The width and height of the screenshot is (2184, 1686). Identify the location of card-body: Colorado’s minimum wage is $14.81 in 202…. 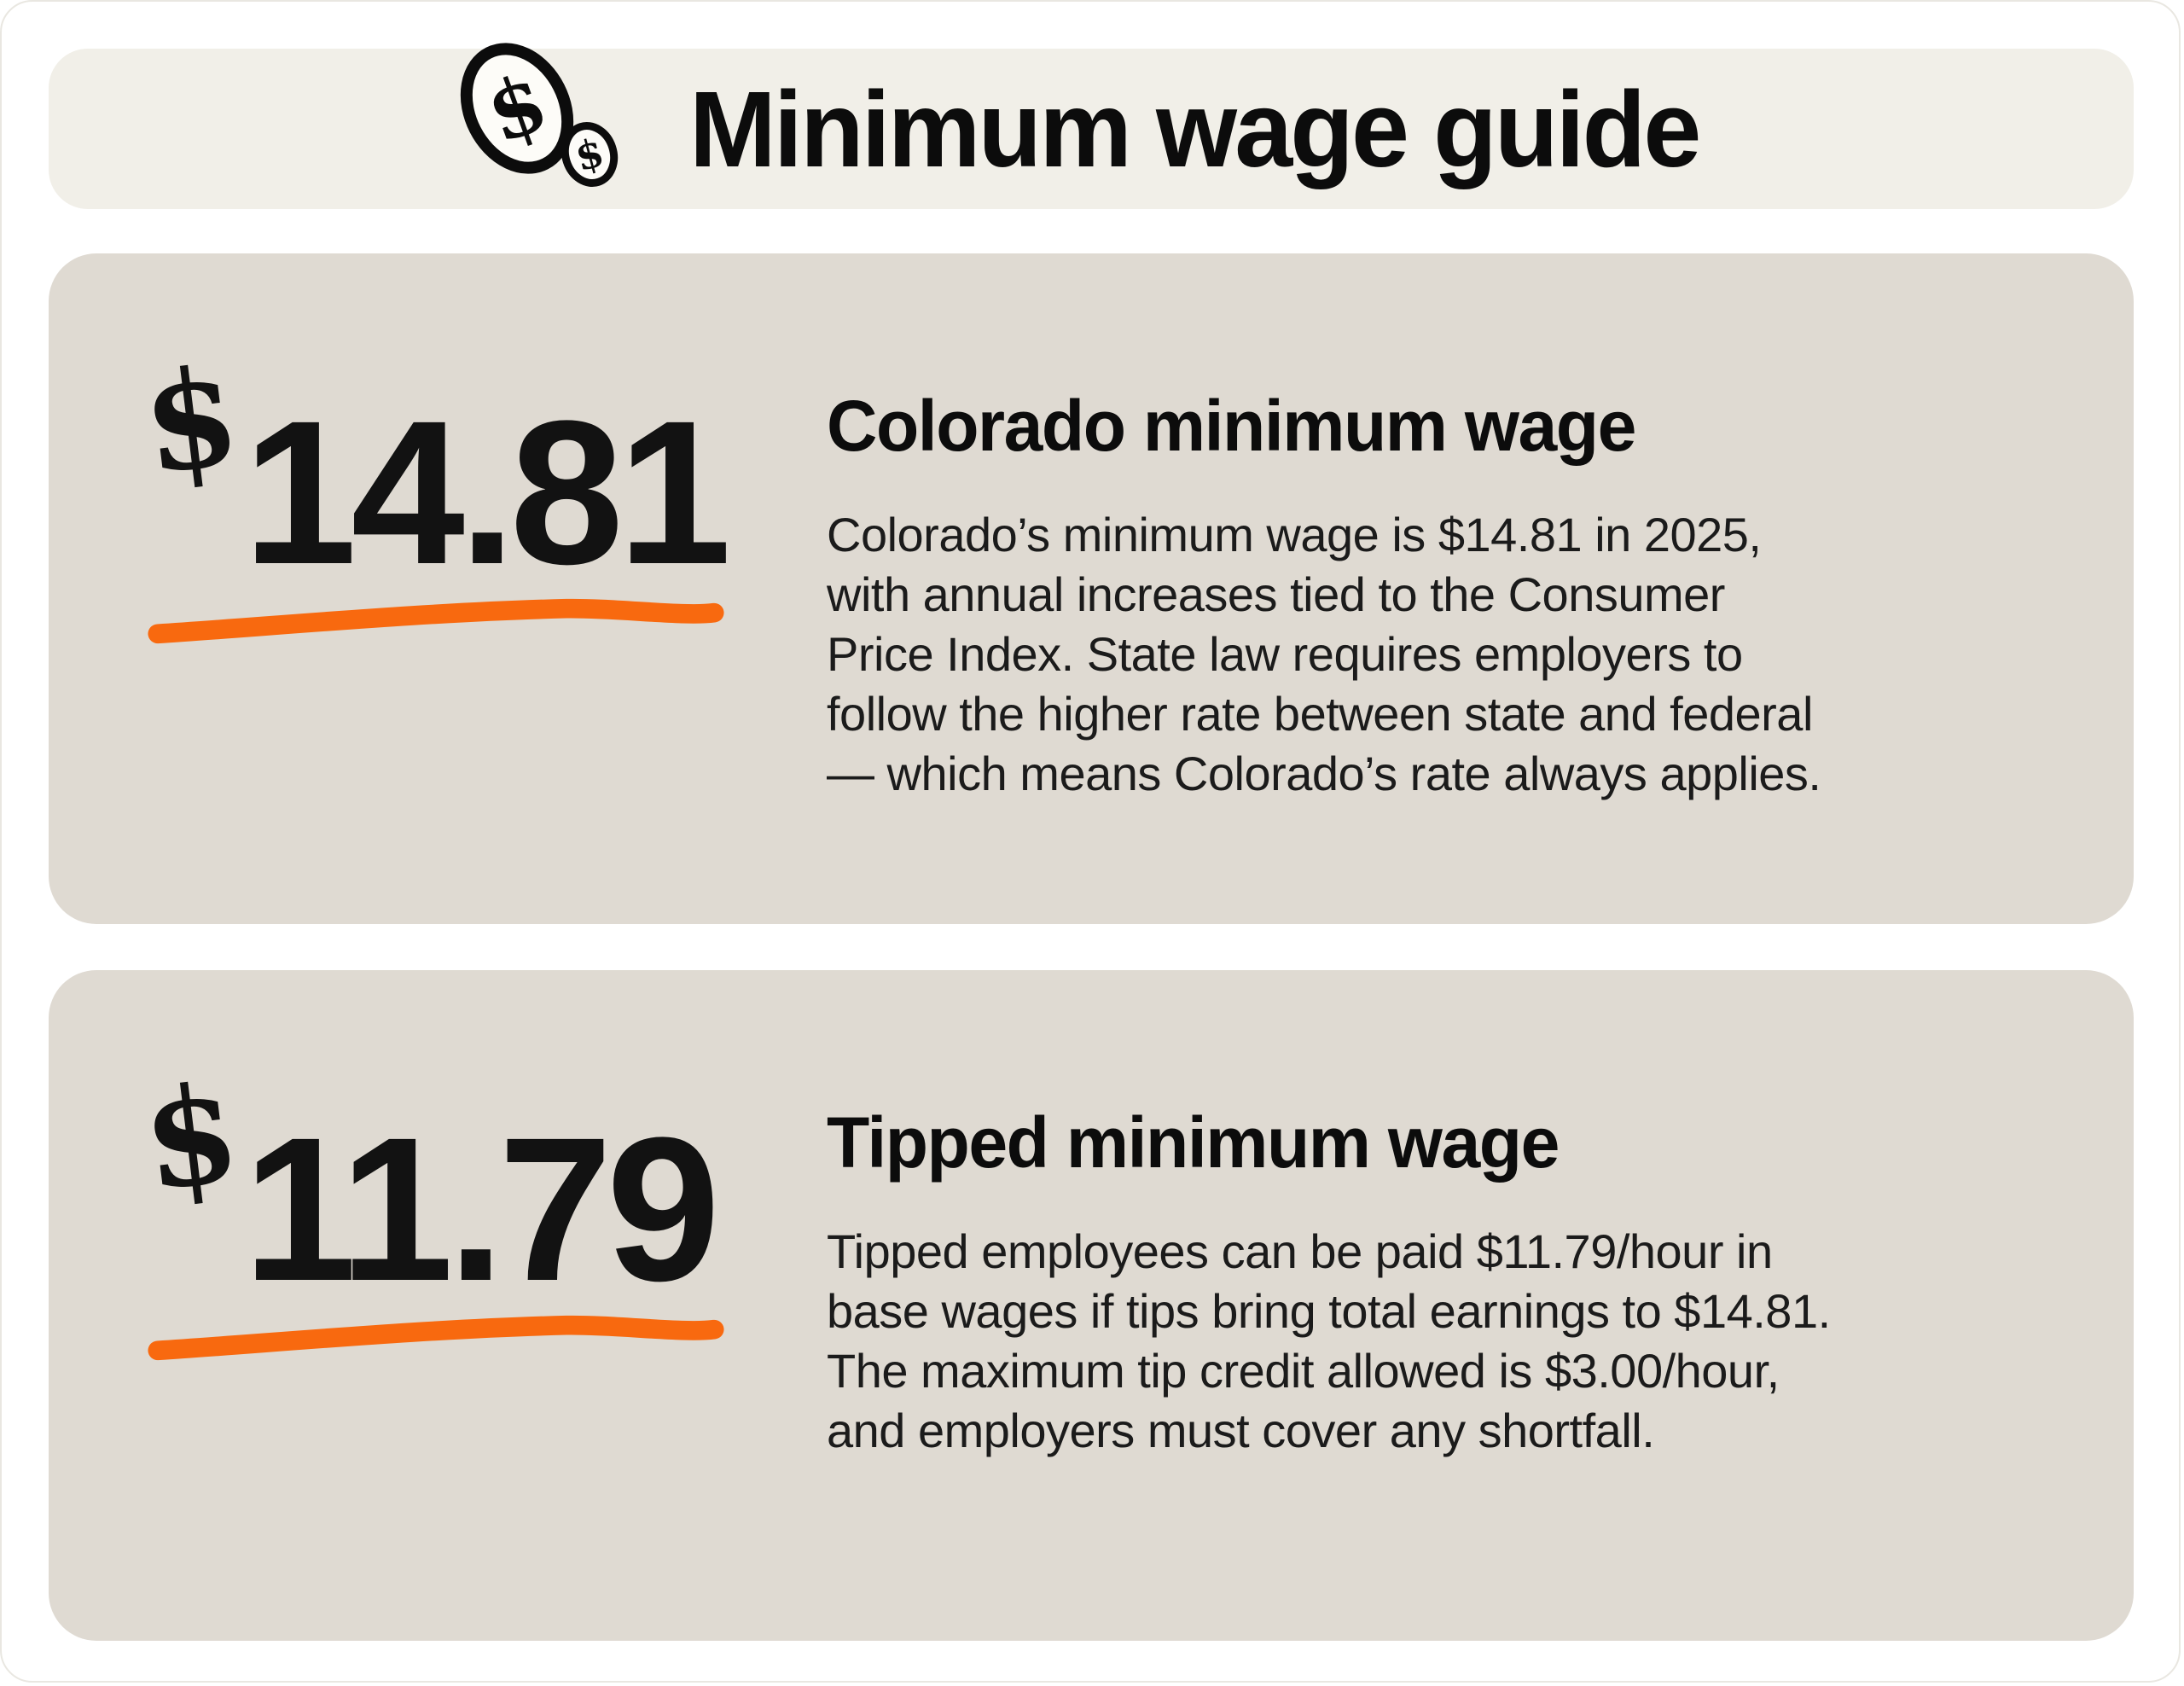
(1324, 654).